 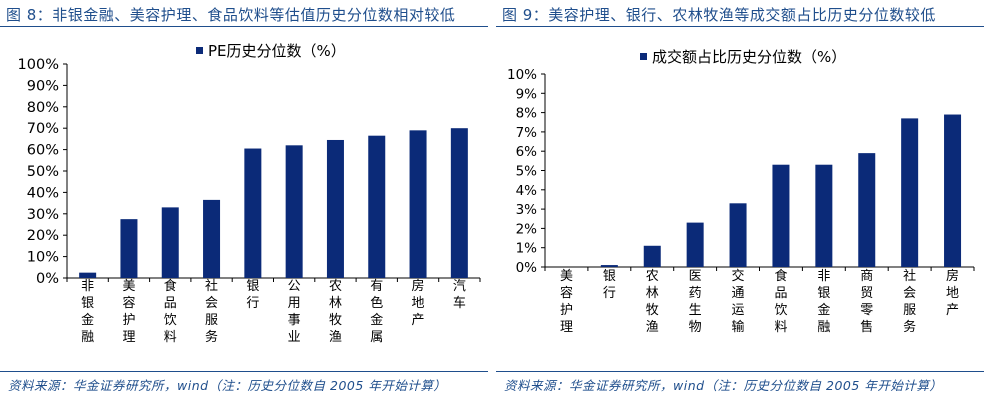 What do you see at coordinates (212, 238) in the screenshot?
I see `bar-社会服务` at bounding box center [212, 238].